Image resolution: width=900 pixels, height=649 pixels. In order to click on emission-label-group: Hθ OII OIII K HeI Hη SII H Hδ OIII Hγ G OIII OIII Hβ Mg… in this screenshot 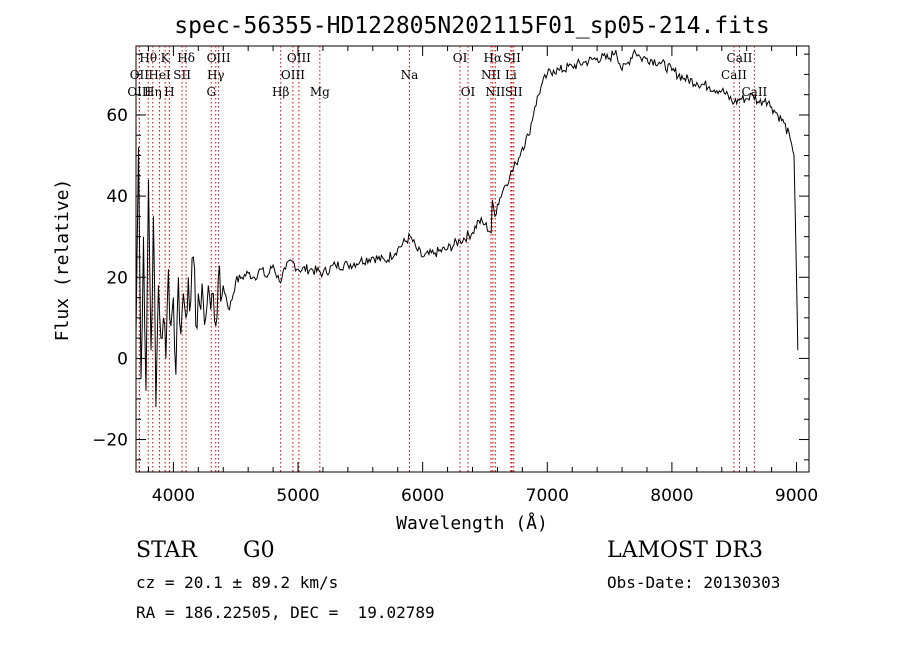, I will do `click(447, 75)`.